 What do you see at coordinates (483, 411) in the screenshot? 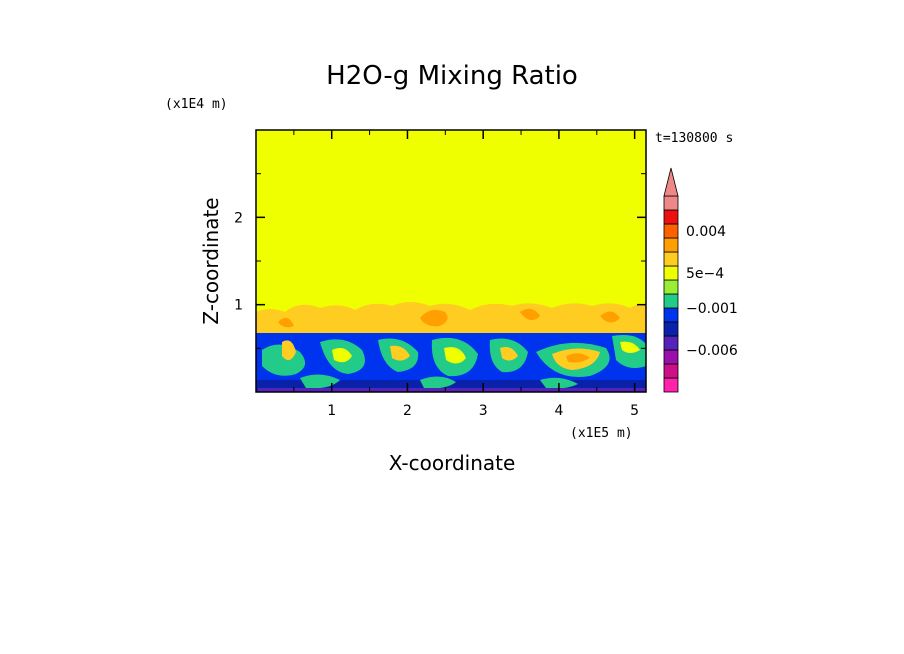
I see `x-tick-label: 3` at bounding box center [483, 411].